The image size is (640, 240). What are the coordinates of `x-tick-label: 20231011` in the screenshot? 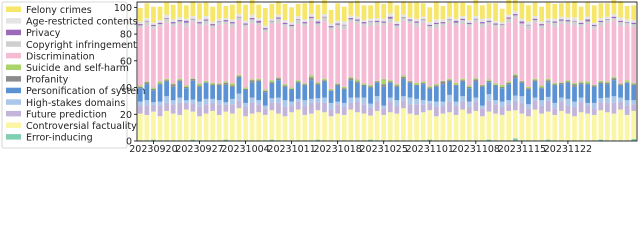 It's located at (291, 148).